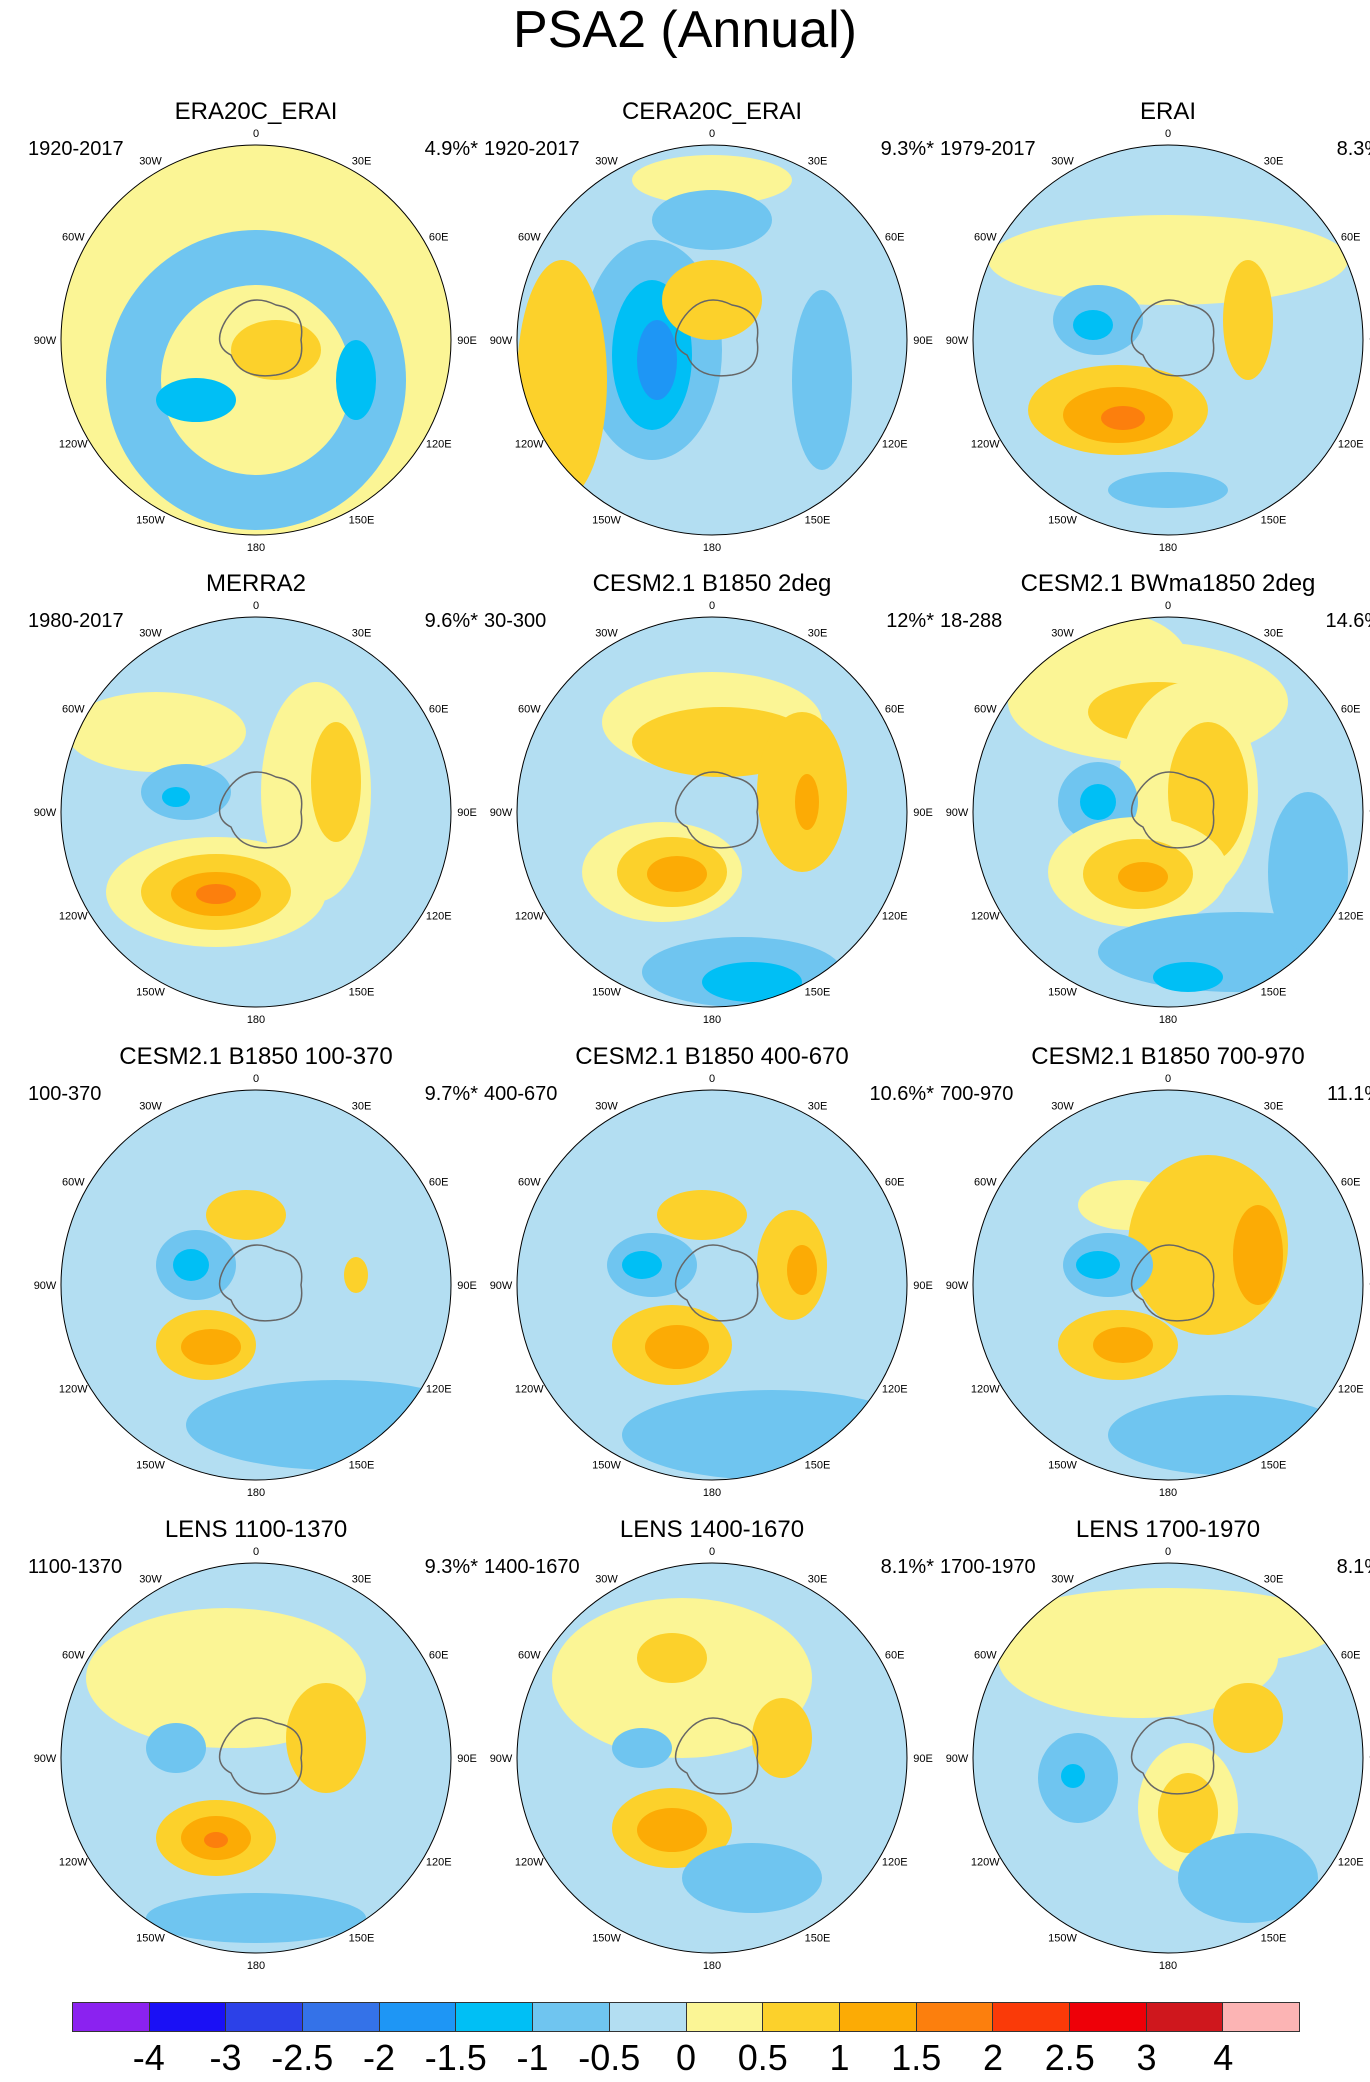  I want to click on longitude-label: 0, so click(1168, 606).